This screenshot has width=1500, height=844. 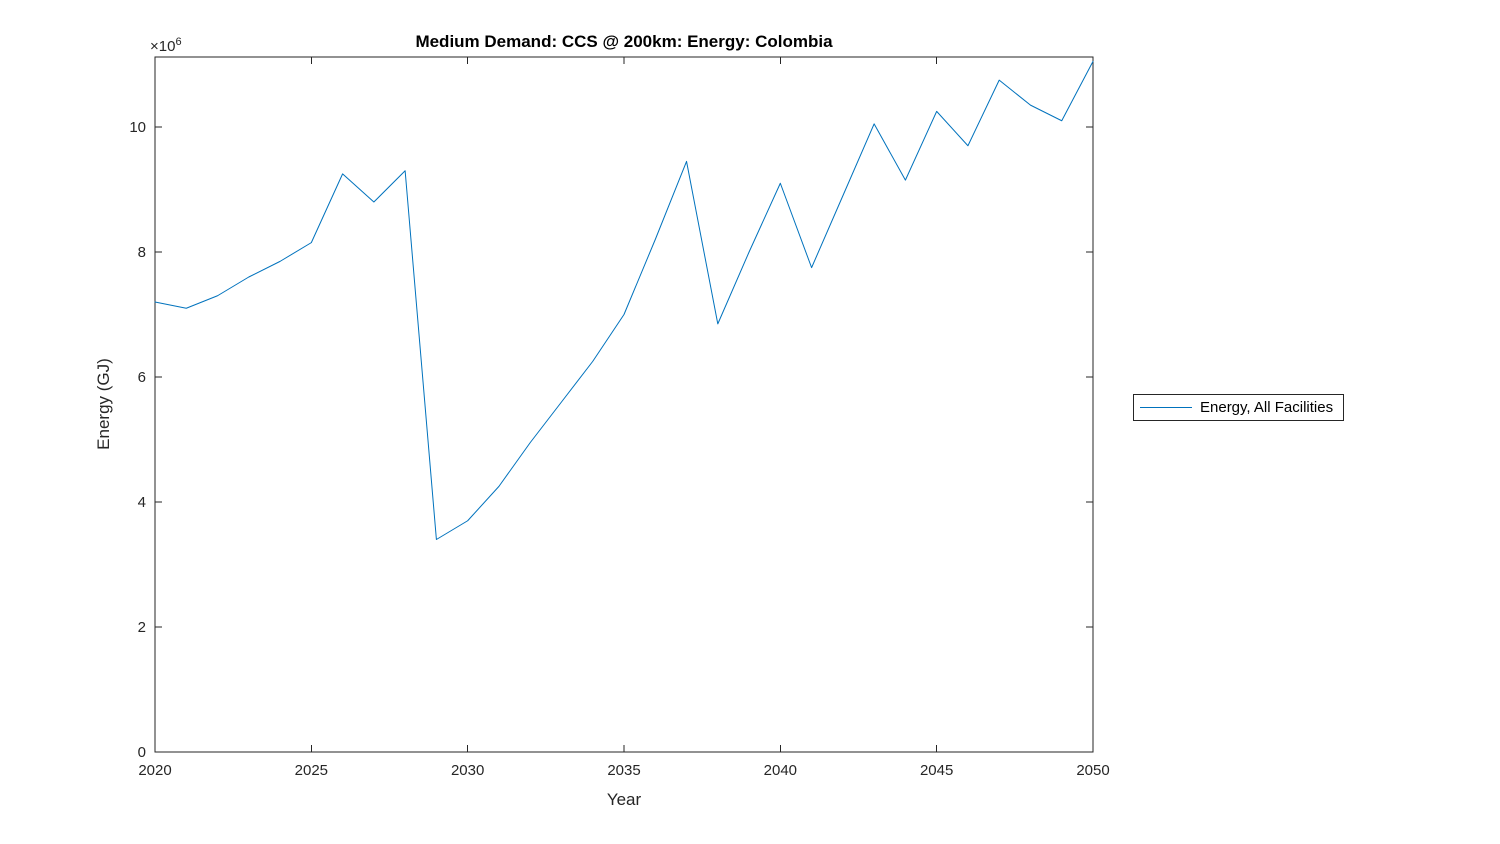 What do you see at coordinates (103, 404) in the screenshot?
I see `y-axis-label: Energy (GJ)` at bounding box center [103, 404].